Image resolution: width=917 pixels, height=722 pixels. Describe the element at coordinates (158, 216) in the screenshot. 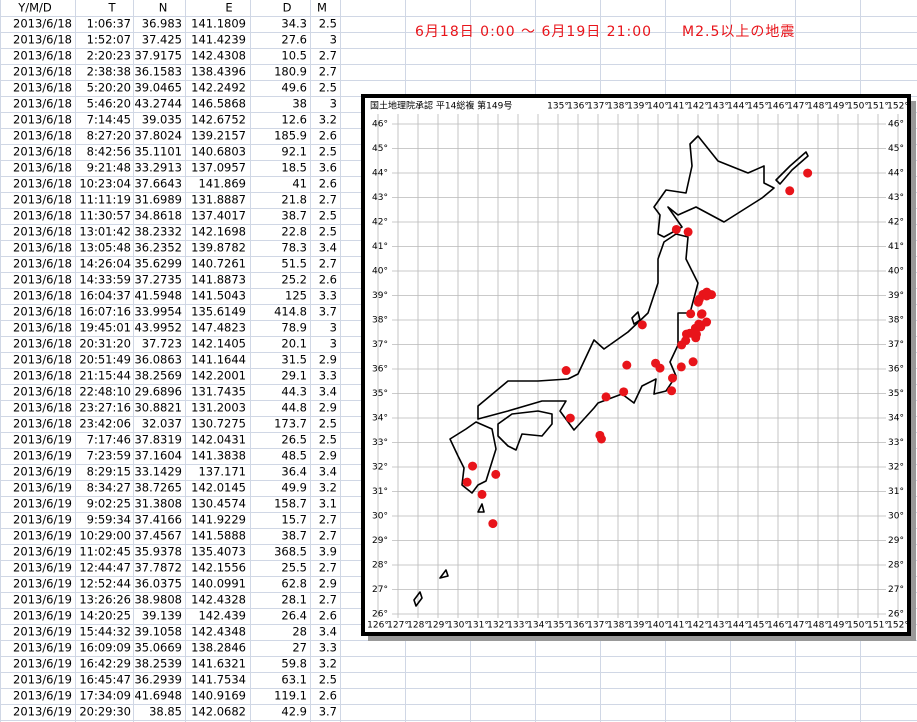

I see `cell: 34.8618` at that location.